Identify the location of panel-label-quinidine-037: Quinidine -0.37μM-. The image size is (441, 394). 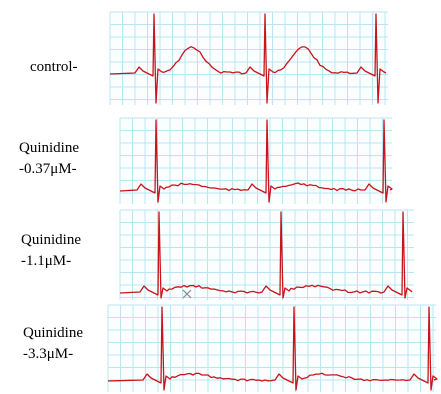
(49, 159).